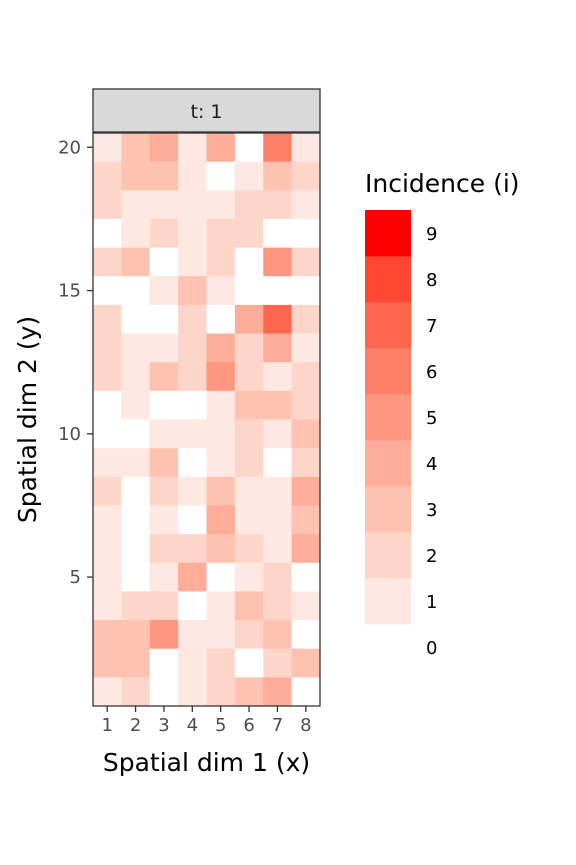 Image resolution: width=576 pixels, height=865 pixels. Describe the element at coordinates (69, 291) in the screenshot. I see `y-tick-label: 15` at that location.